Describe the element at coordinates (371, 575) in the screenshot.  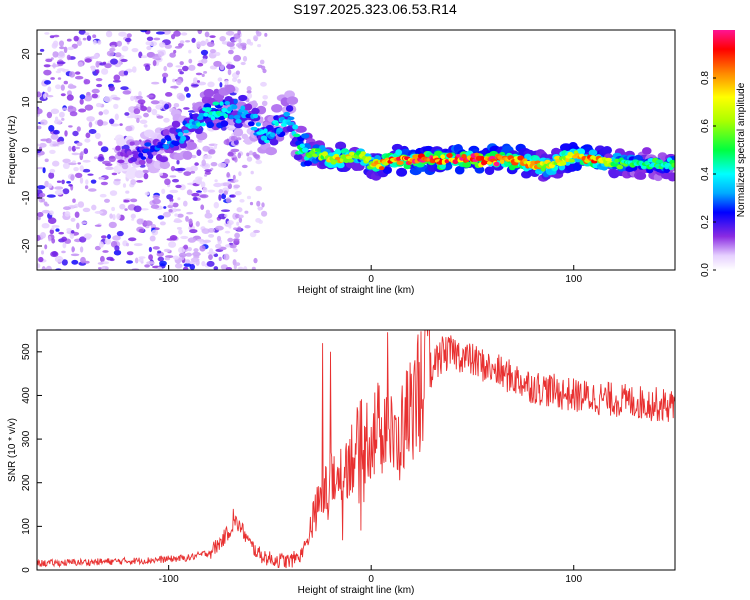
I see `snr-x-ticks: -100 0 100` at that location.